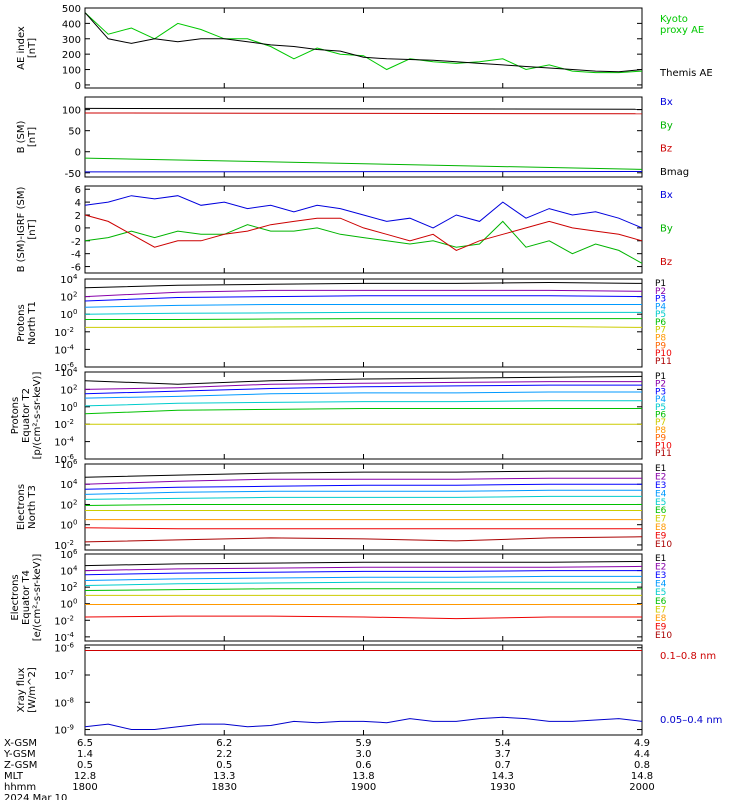  Describe the element at coordinates (363, 411) in the screenshot. I see `protons_t2-series-p6` at that location.